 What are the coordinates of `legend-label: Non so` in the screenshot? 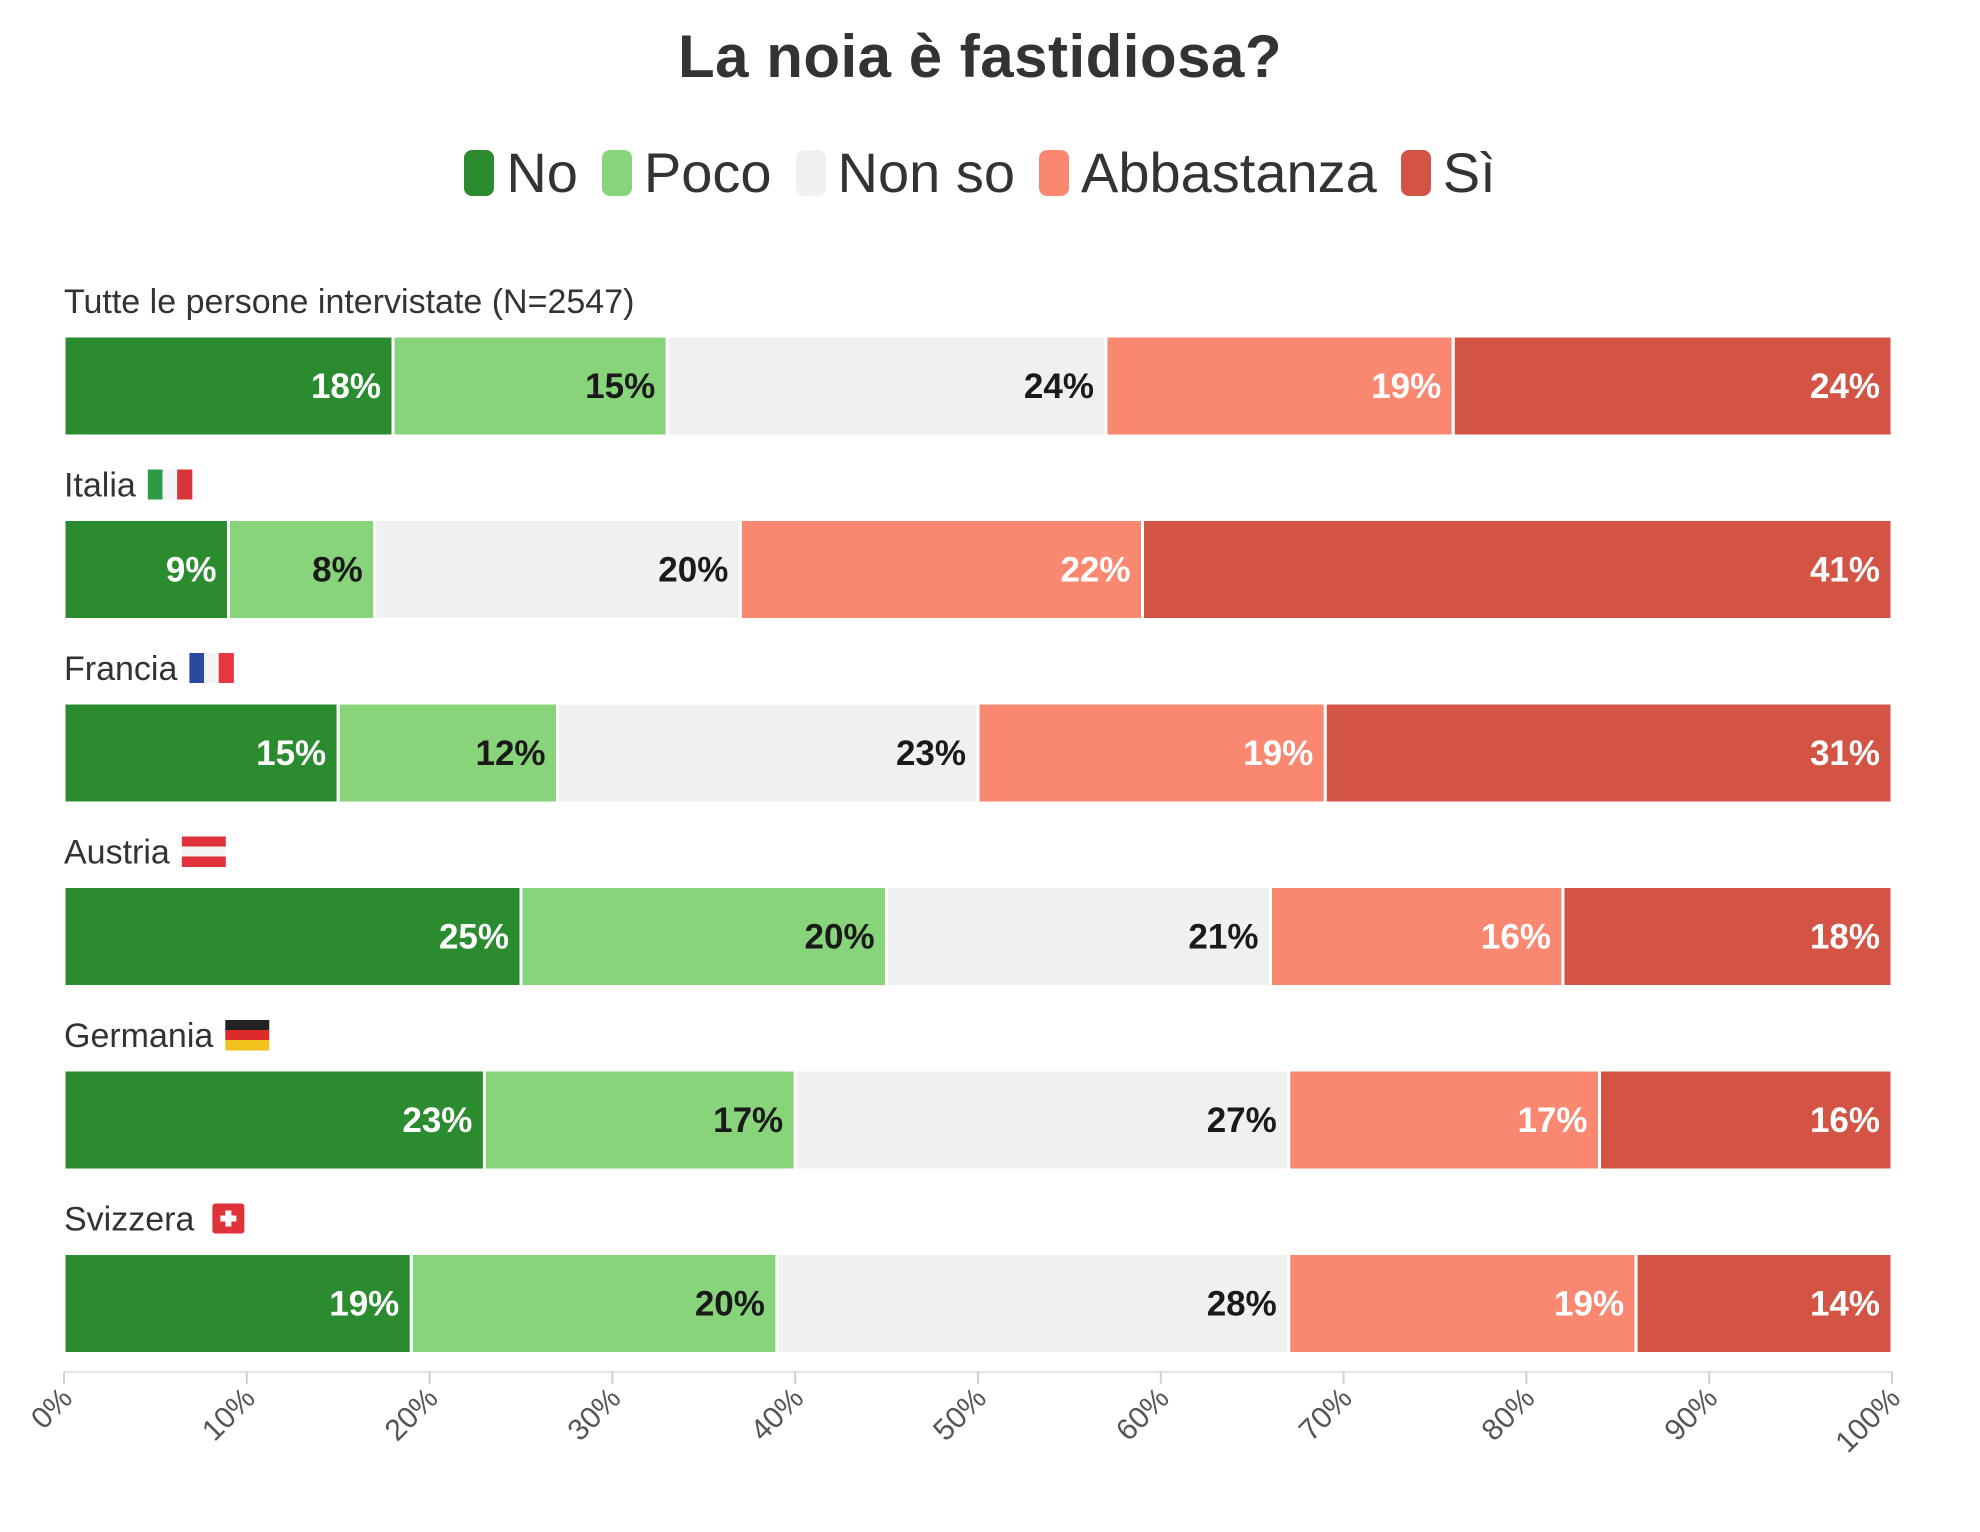 It's located at (926, 172).